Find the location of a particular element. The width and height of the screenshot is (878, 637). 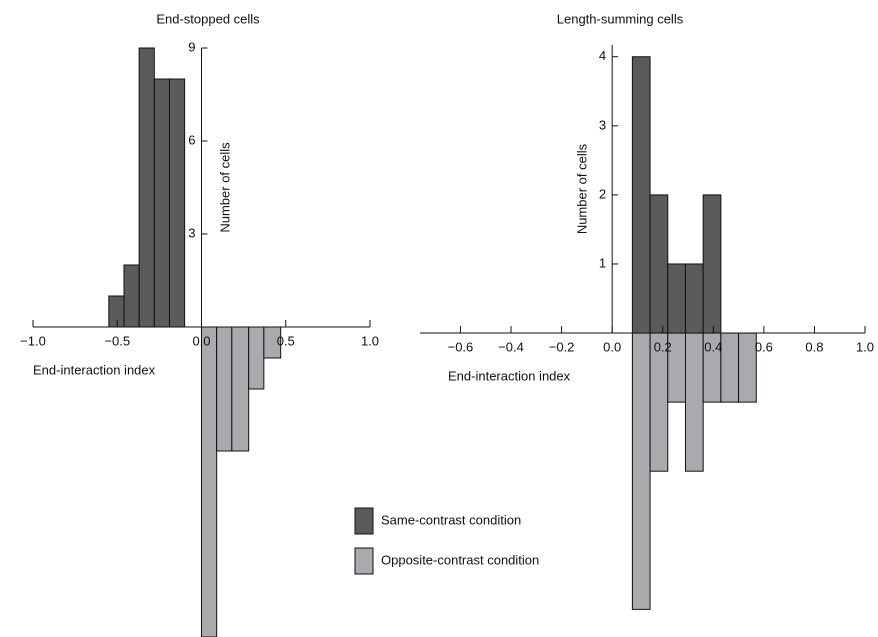

x-tick-label: 0.4 is located at coordinates (713, 346).